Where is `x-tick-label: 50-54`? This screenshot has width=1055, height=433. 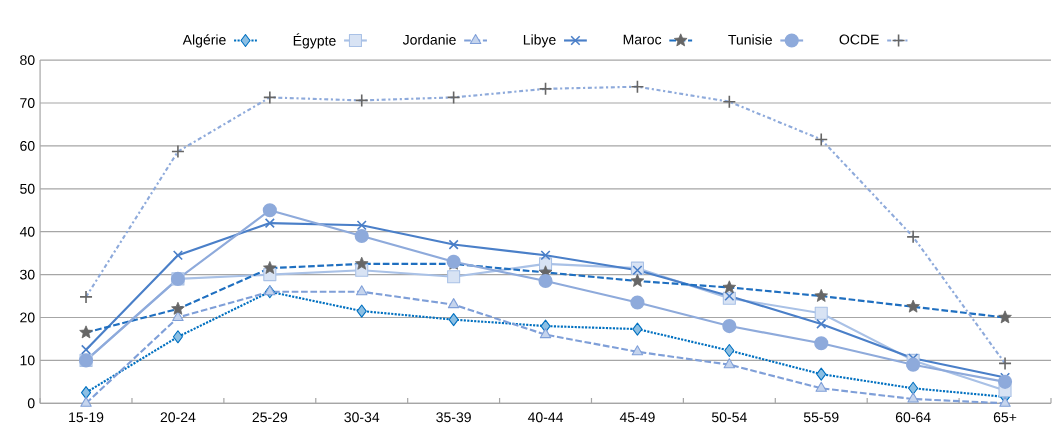
x-tick-label: 50-54 is located at coordinates (729, 417).